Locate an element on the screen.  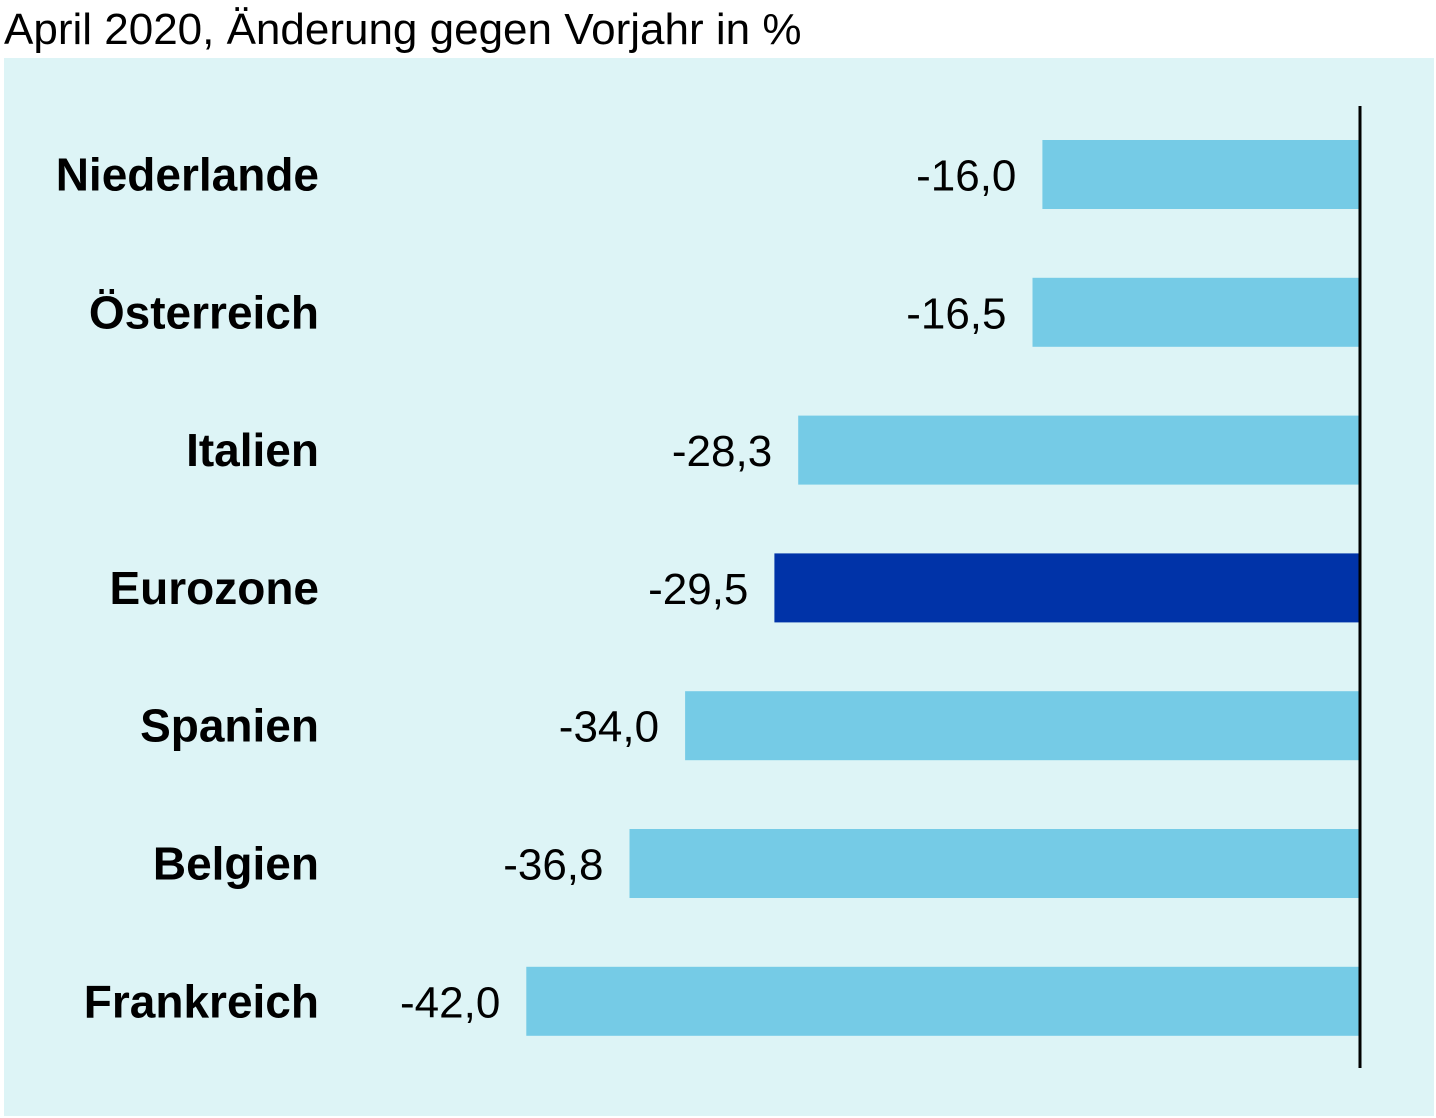
bar-spanien is located at coordinates (1022, 726).